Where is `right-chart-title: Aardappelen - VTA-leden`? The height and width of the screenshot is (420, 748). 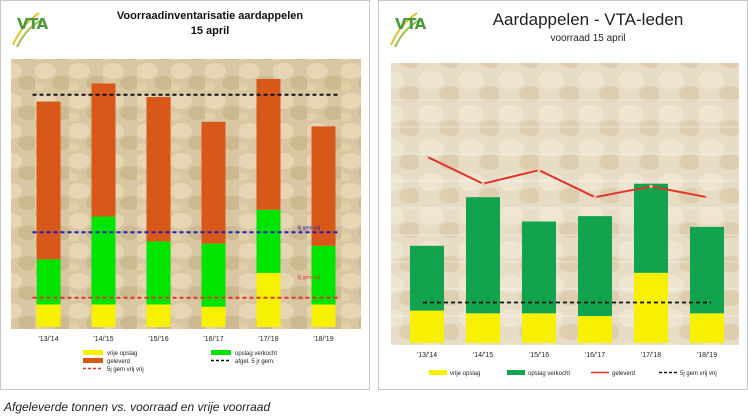
right-chart-title: Aardappelen - VTA-leden is located at coordinates (588, 19).